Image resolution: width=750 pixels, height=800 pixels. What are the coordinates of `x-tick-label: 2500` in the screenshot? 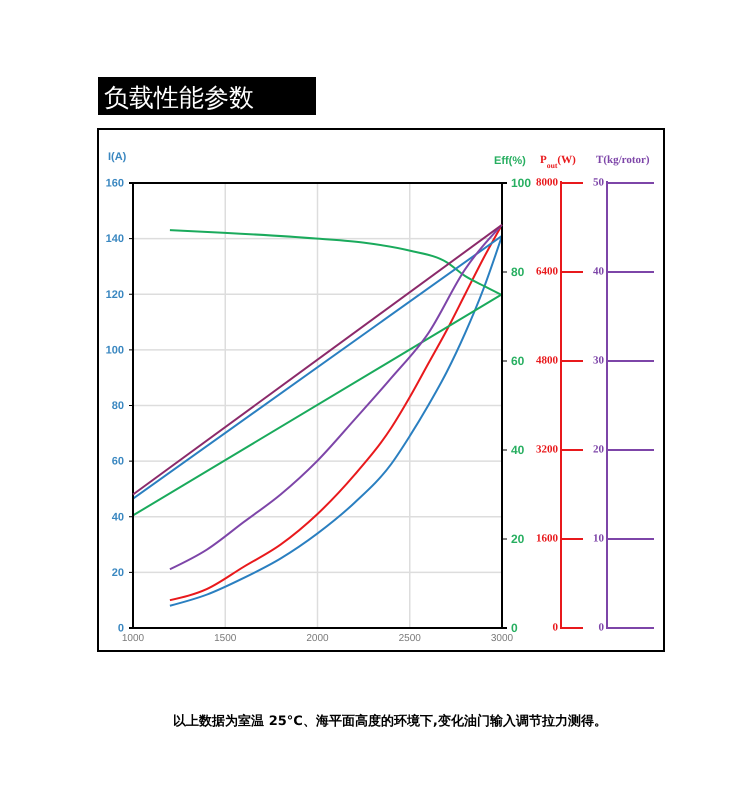 It's located at (410, 638).